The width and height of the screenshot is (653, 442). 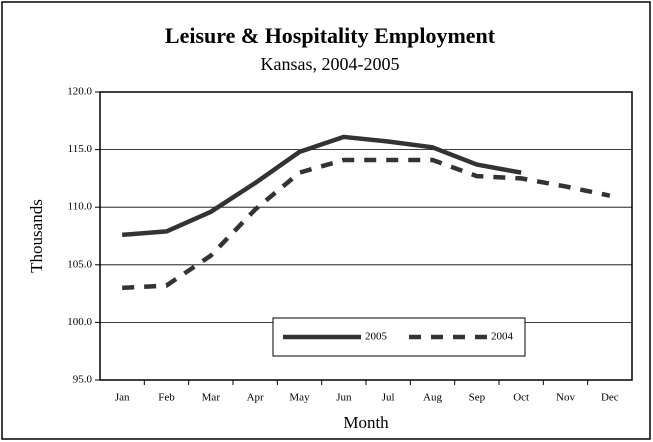 I want to click on y-tick-label: 120.0, so click(x=79, y=92).